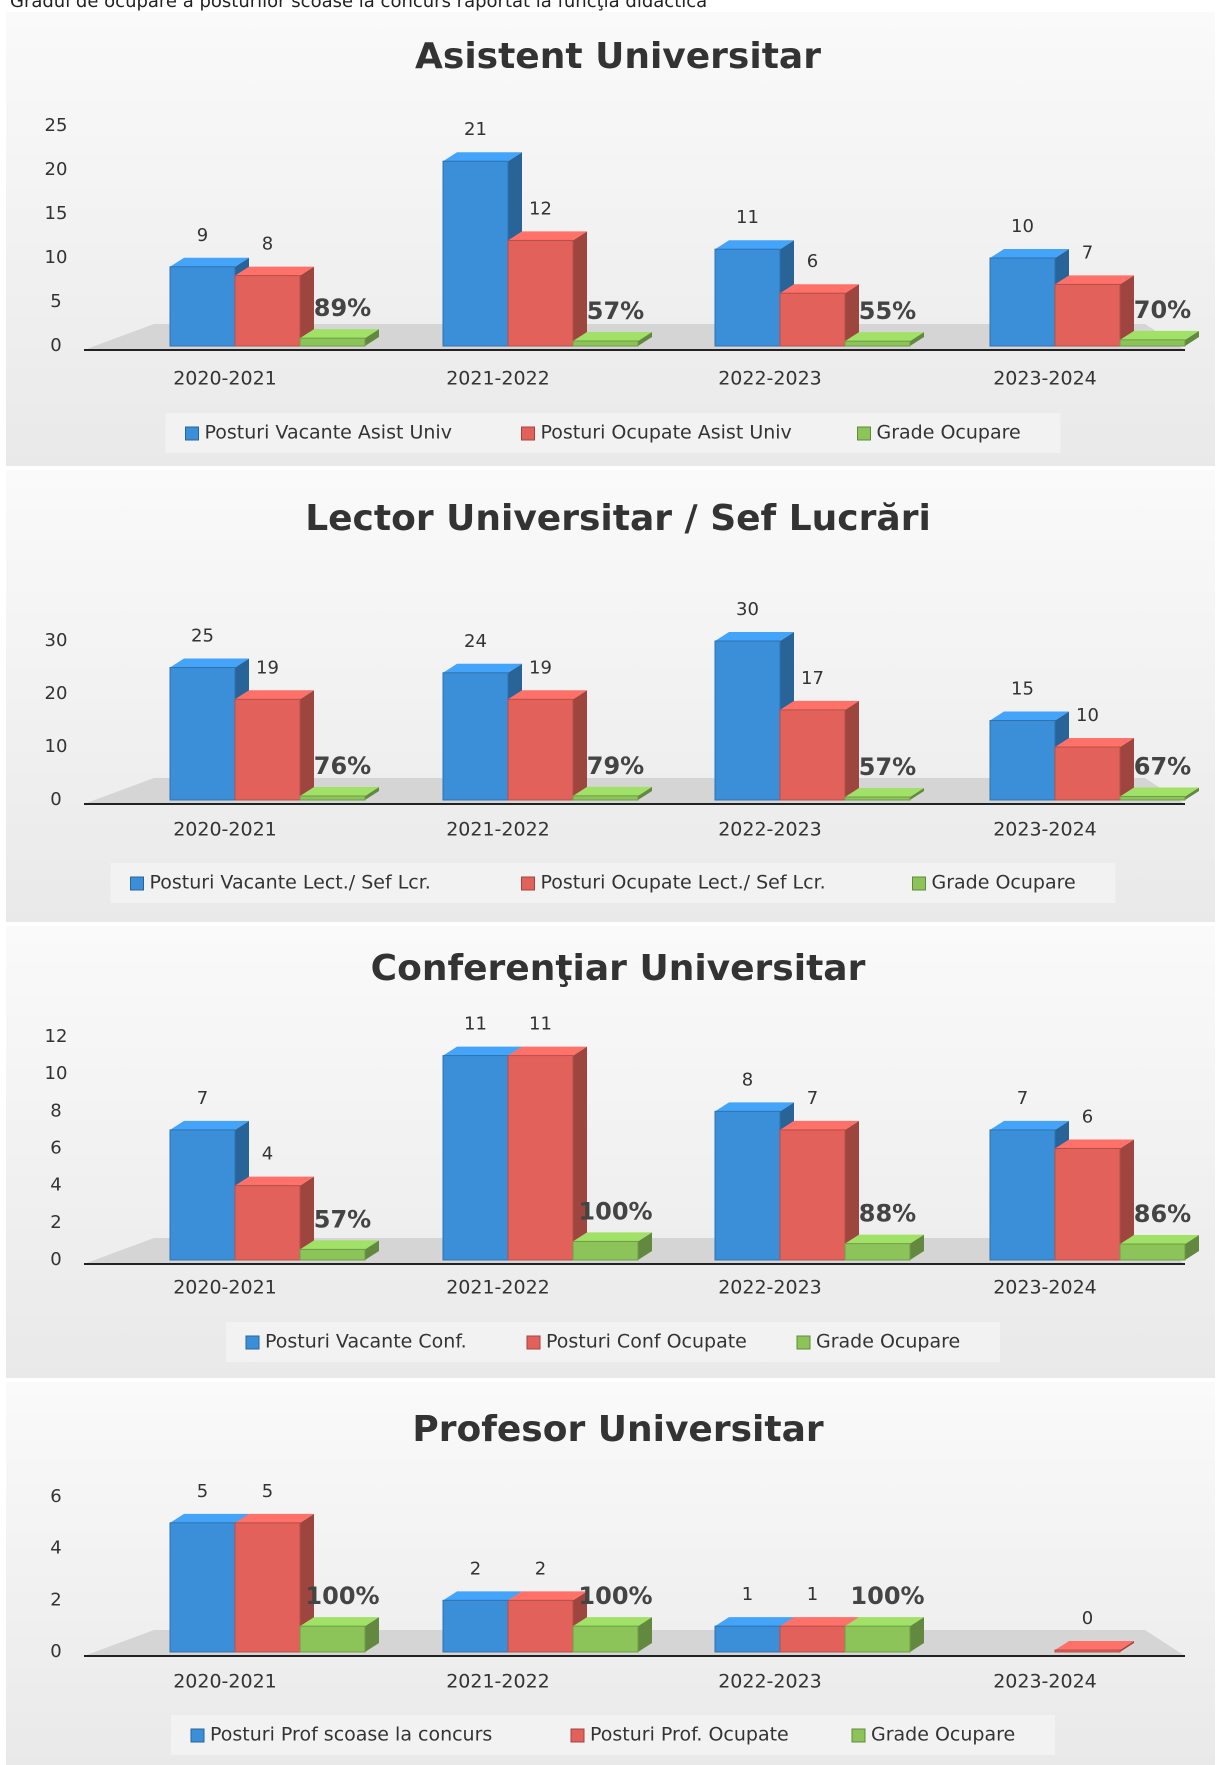 The height and width of the screenshot is (1765, 1221). What do you see at coordinates (887, 1214) in the screenshot?
I see `percent-label: 88%` at bounding box center [887, 1214].